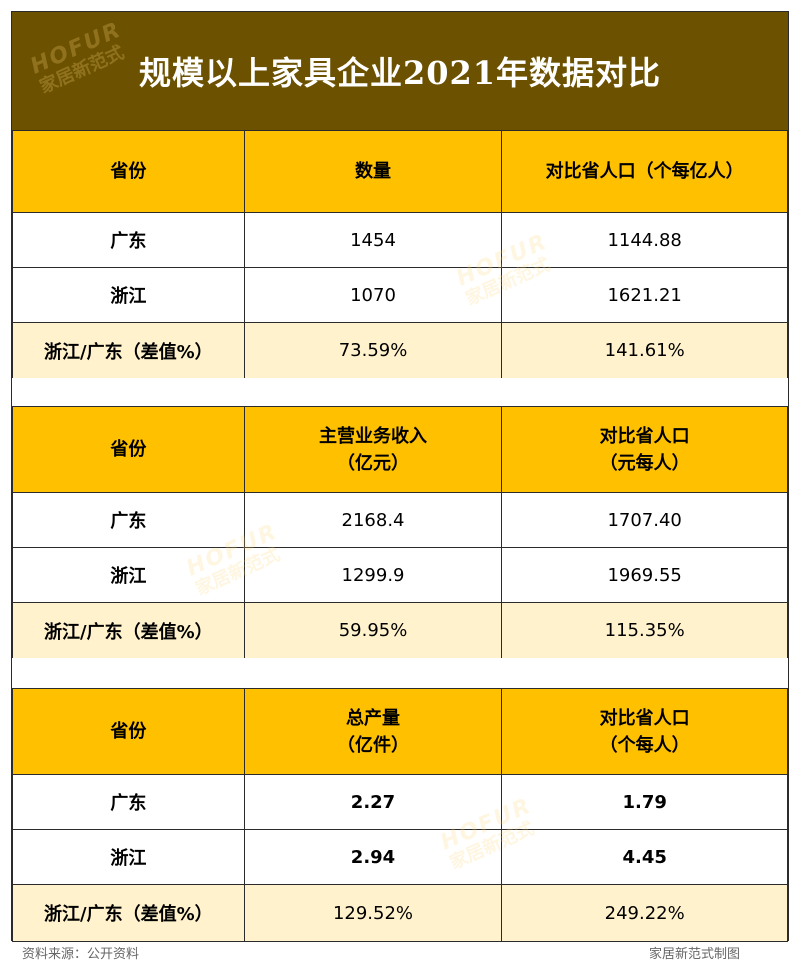 The image size is (800, 977). I want to click on table-row: 广东 2.27 1.79, so click(400, 802).